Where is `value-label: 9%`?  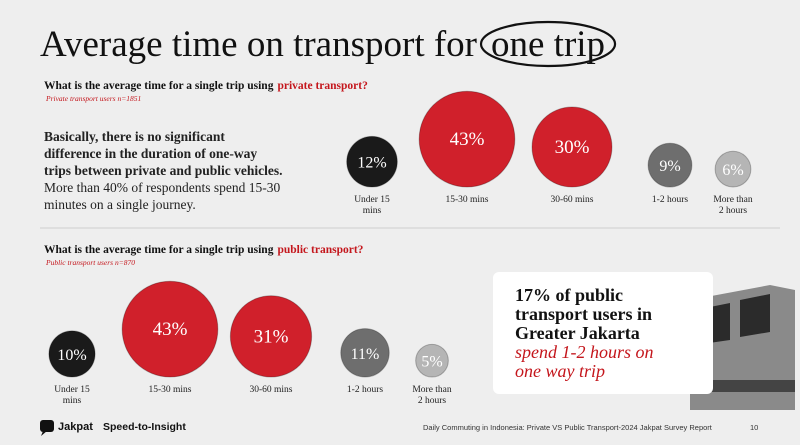
value-label: 9% is located at coordinates (669, 166).